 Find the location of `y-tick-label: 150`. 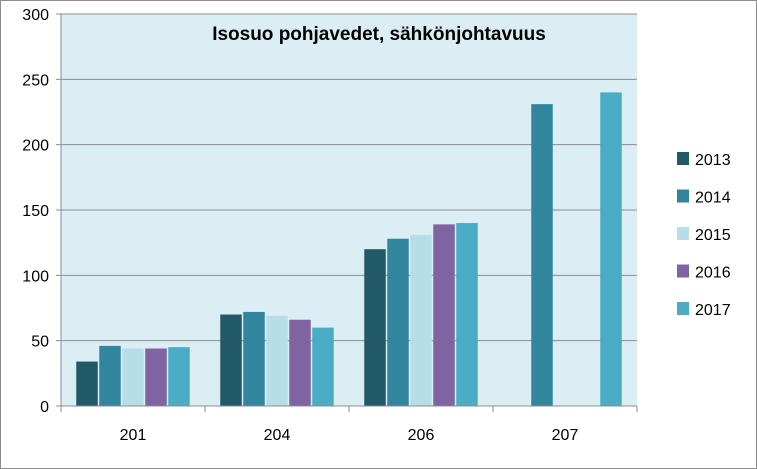

y-tick-label: 150 is located at coordinates (35, 211).